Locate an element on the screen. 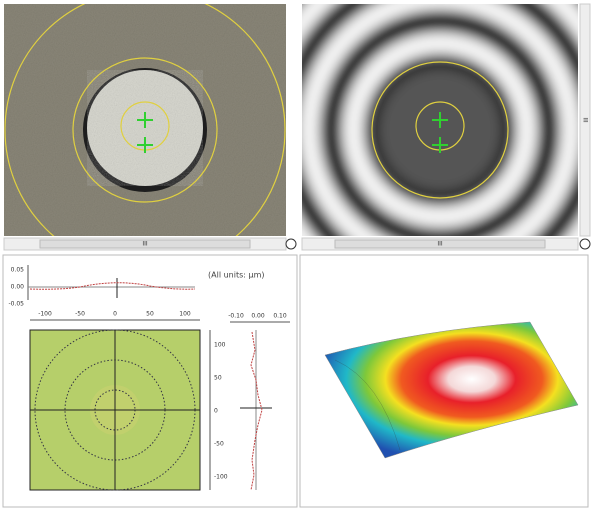 This screenshot has height=511, width=591. tick-label: 0.05 is located at coordinates (18, 270).